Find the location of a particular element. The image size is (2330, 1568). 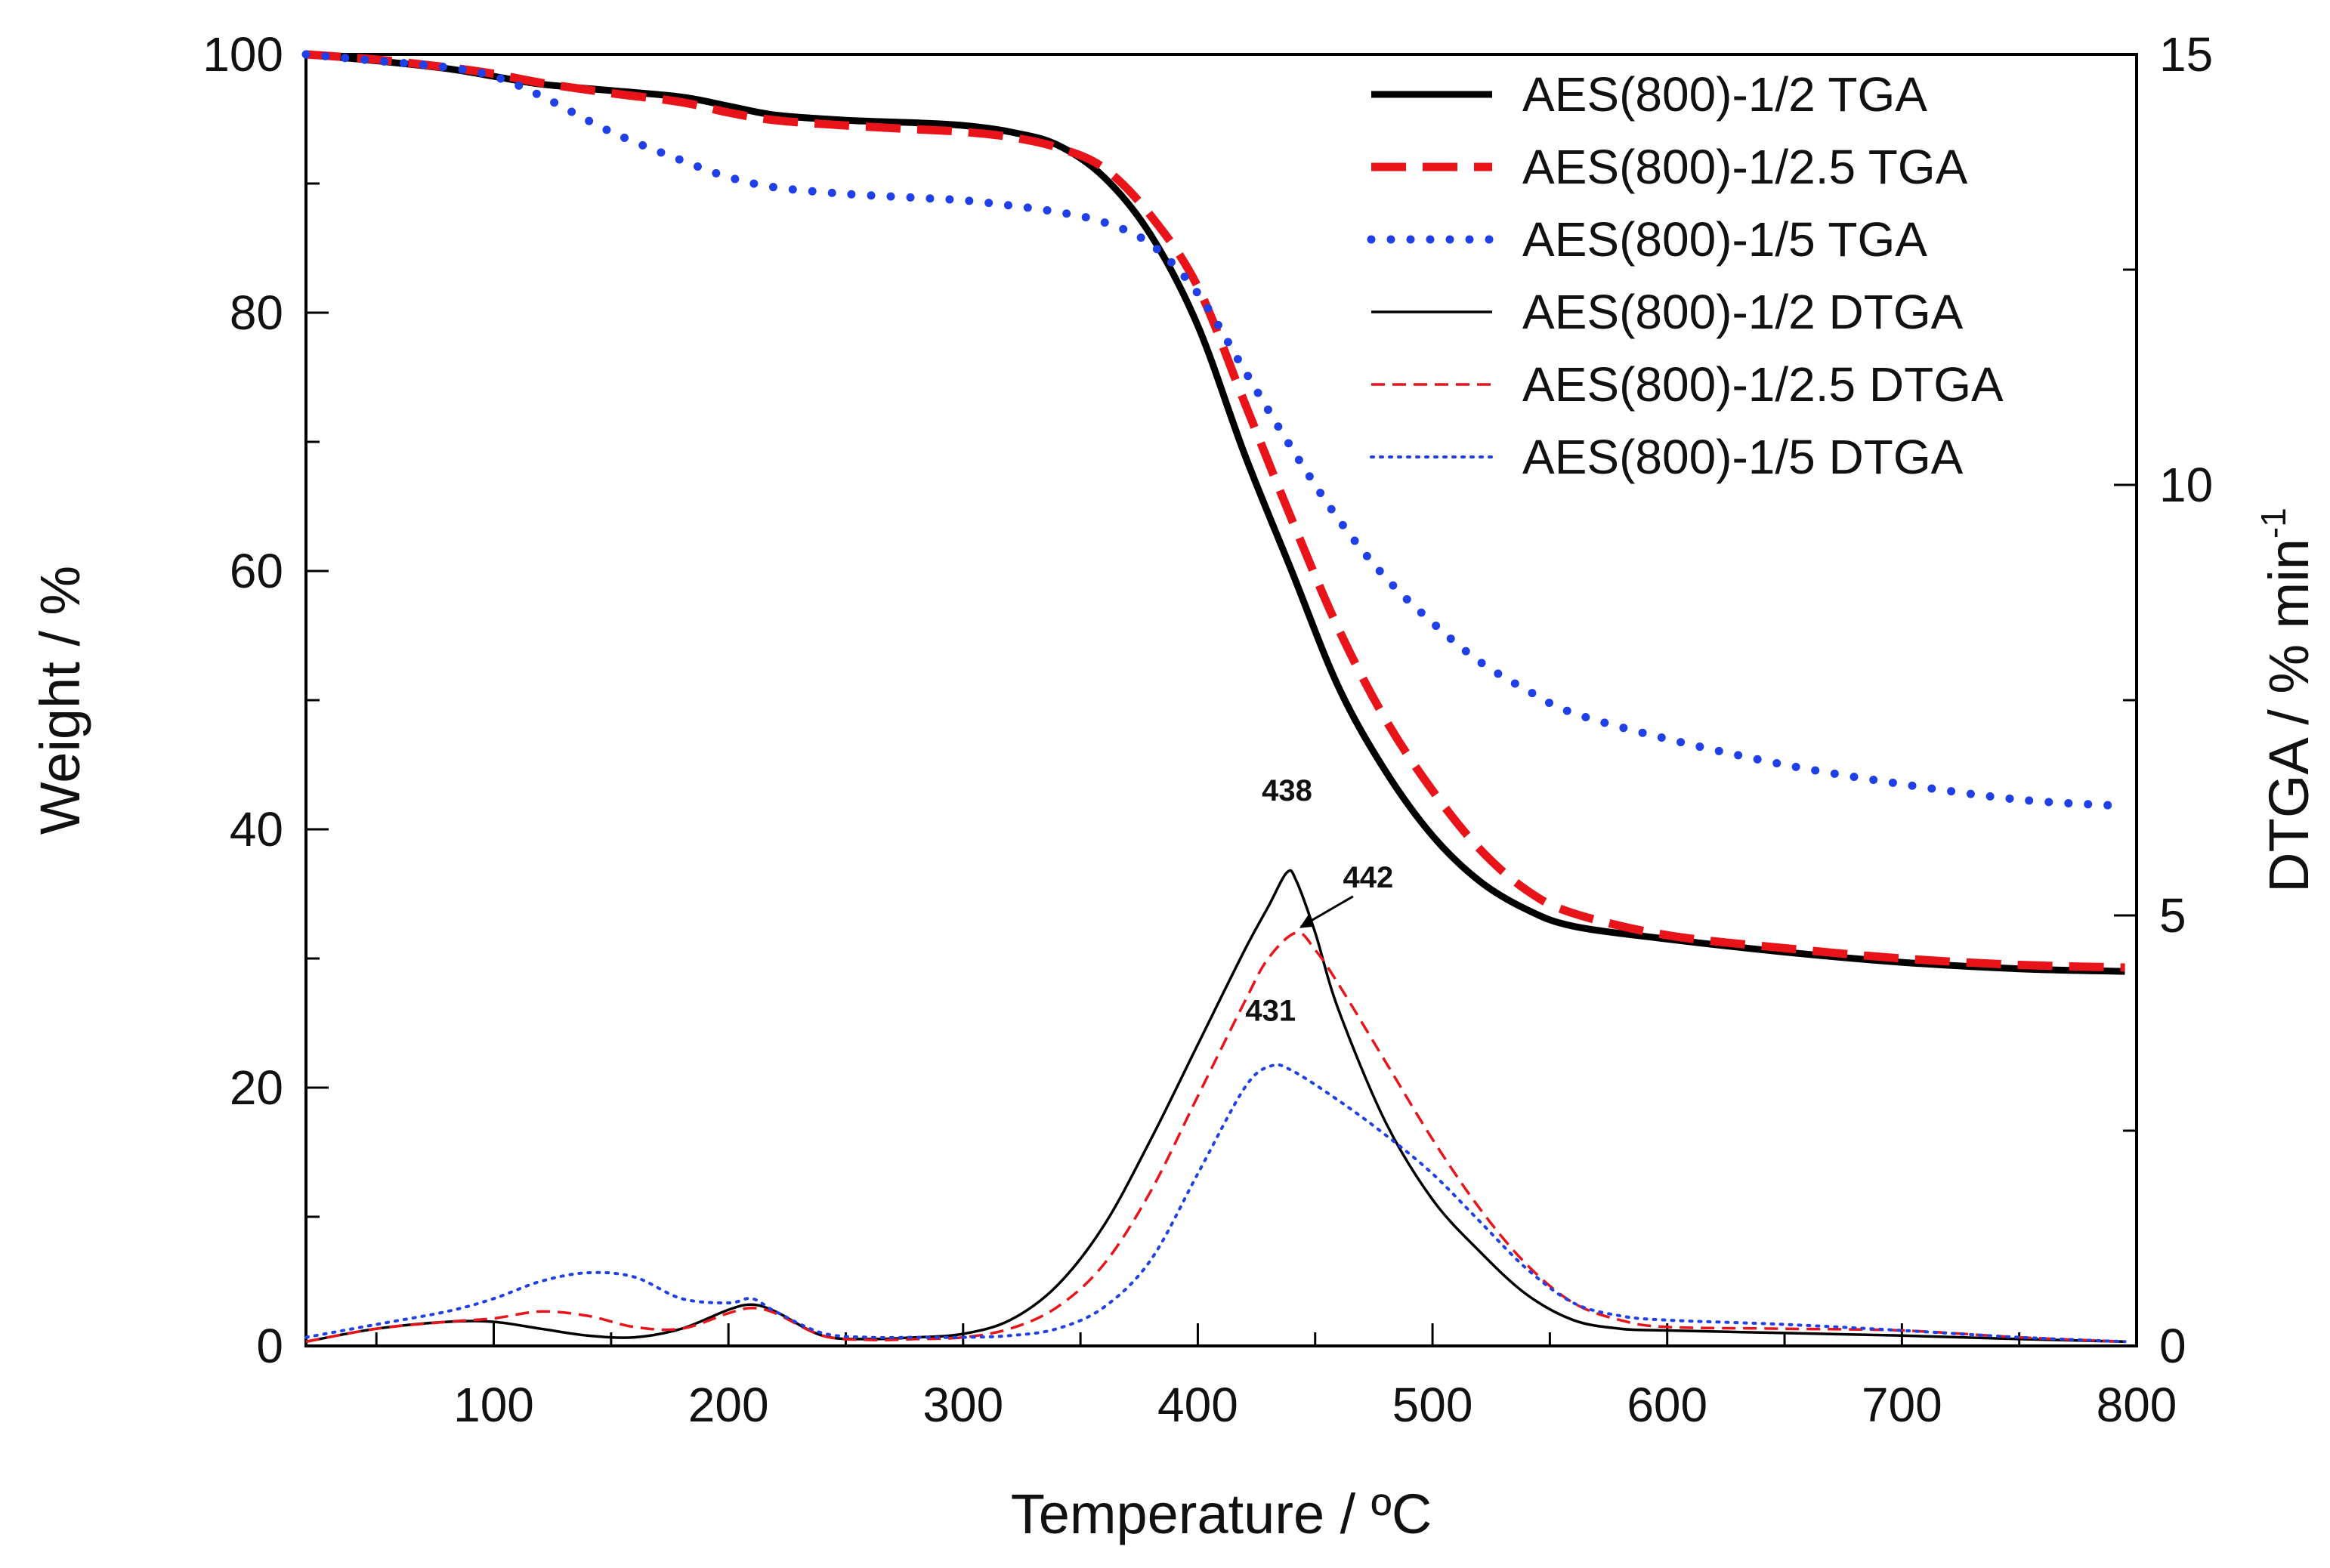

left-y-tick-label: 40 is located at coordinates (256, 830).